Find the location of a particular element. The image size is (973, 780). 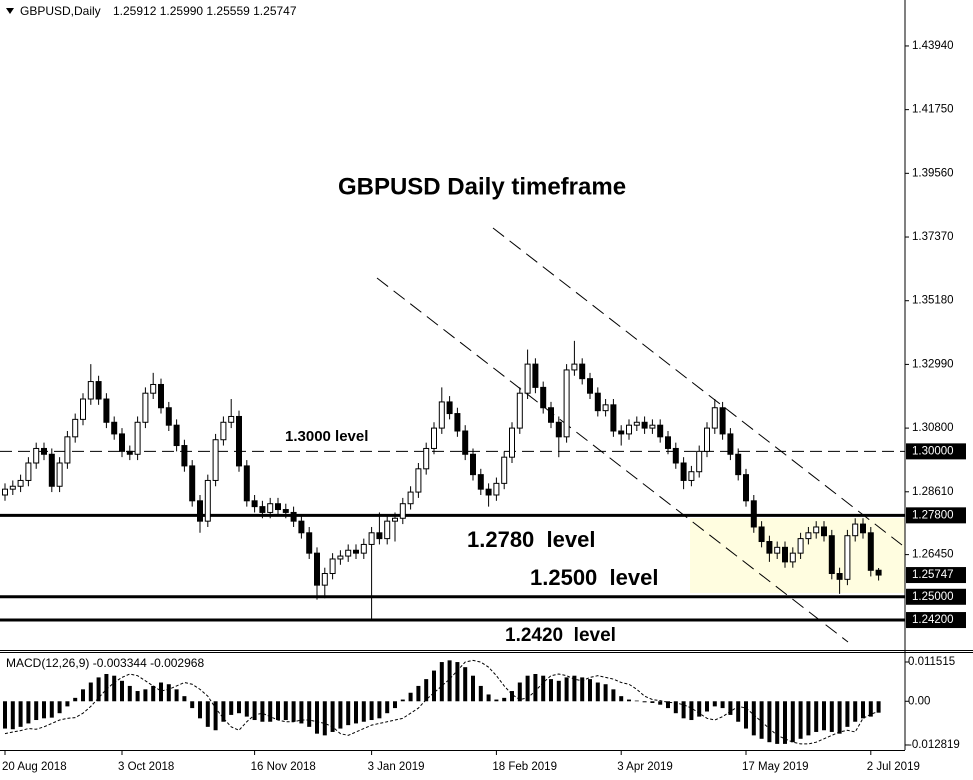

y-tick-label: 1.30800 is located at coordinates (933, 428).